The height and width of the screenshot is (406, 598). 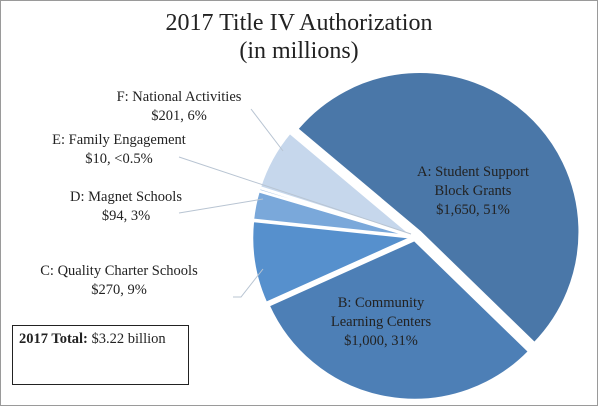 I want to click on data-label: C: Quality Charter Schools $270, 9%, so click(x=119, y=281).